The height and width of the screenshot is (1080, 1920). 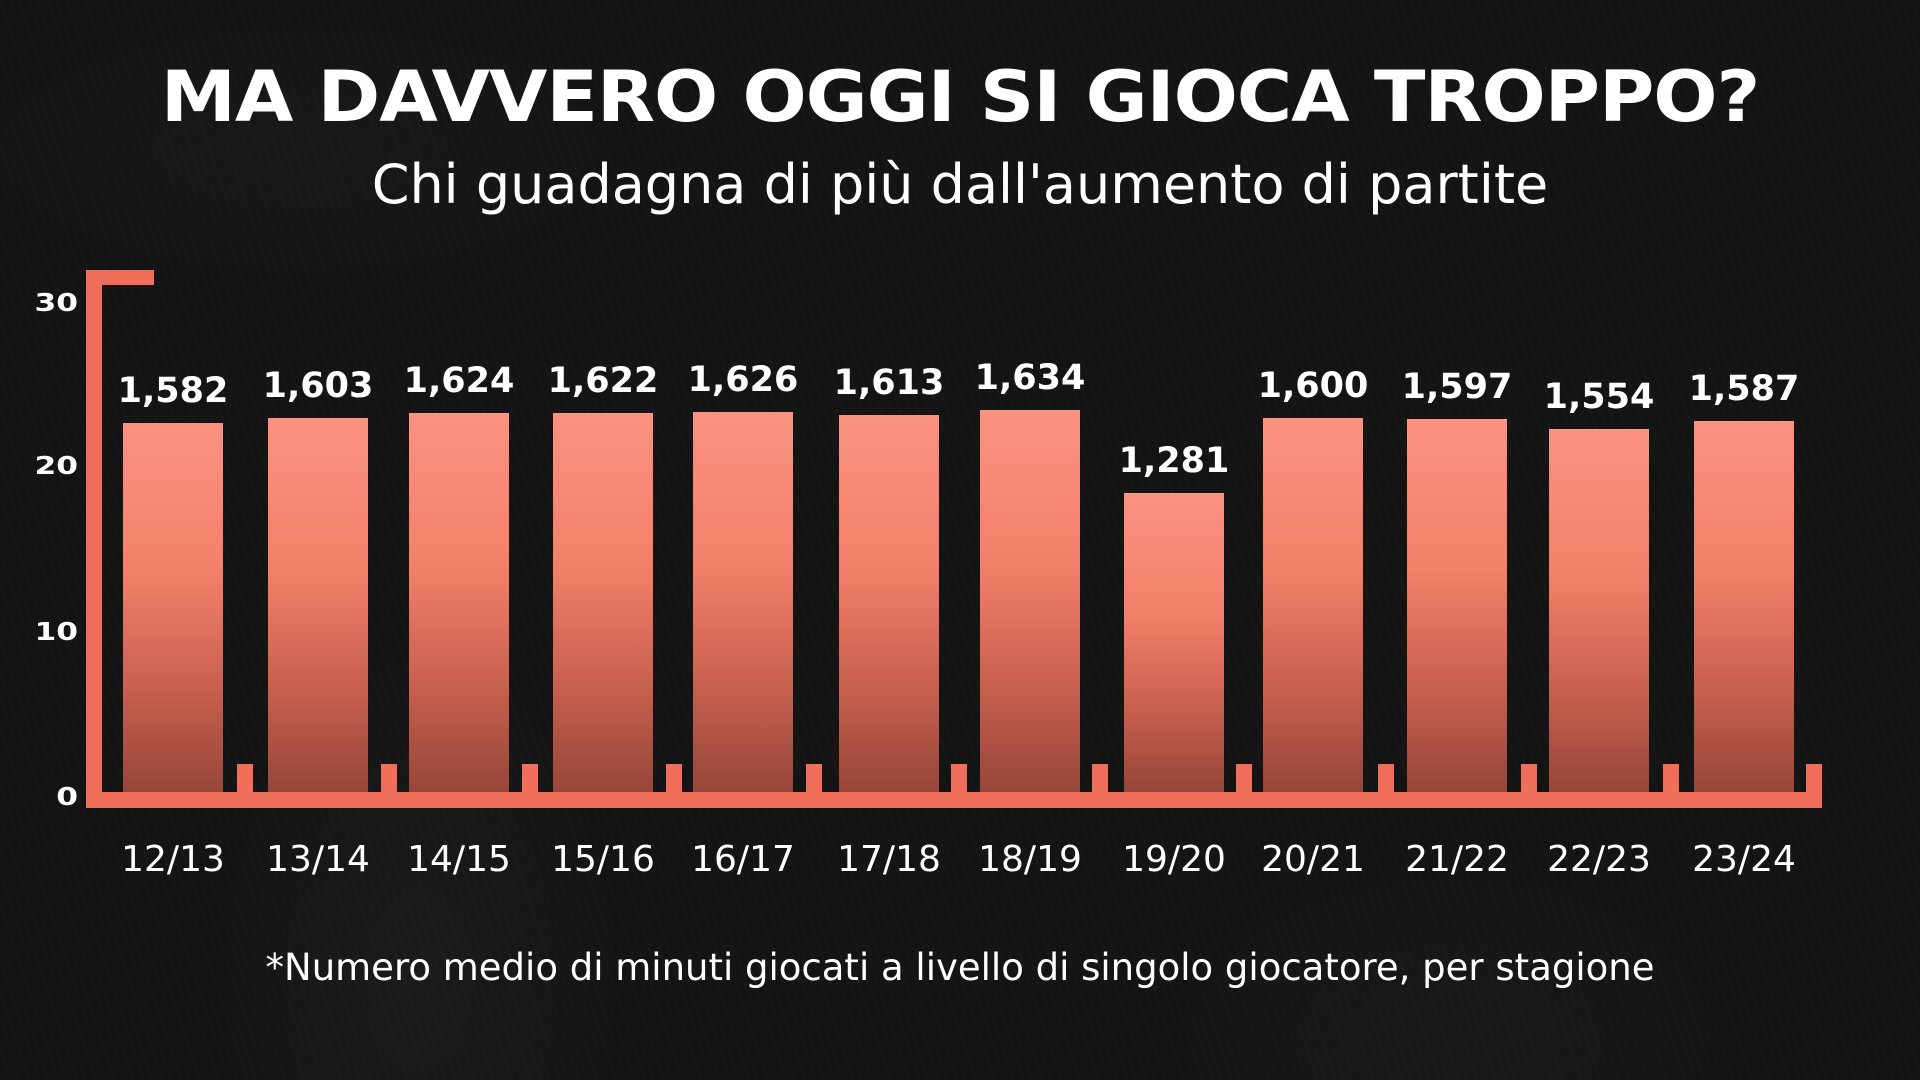 What do you see at coordinates (120, 277) in the screenshot?
I see `y-axis-cap` at bounding box center [120, 277].